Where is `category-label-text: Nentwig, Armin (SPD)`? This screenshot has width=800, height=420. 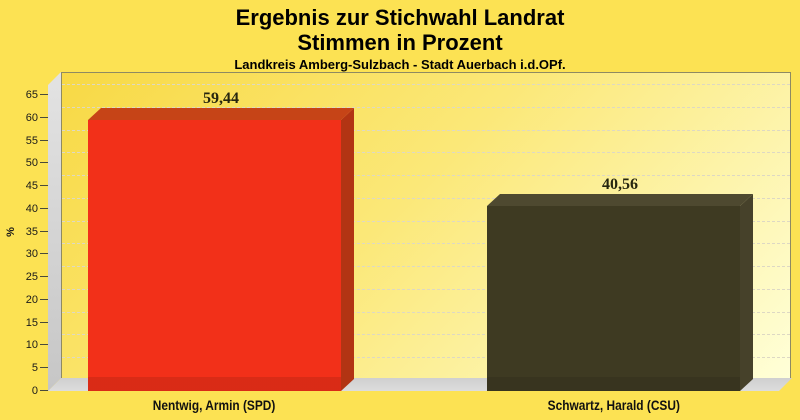 category-label-text: Nentwig, Armin (SPD) is located at coordinates (214, 405).